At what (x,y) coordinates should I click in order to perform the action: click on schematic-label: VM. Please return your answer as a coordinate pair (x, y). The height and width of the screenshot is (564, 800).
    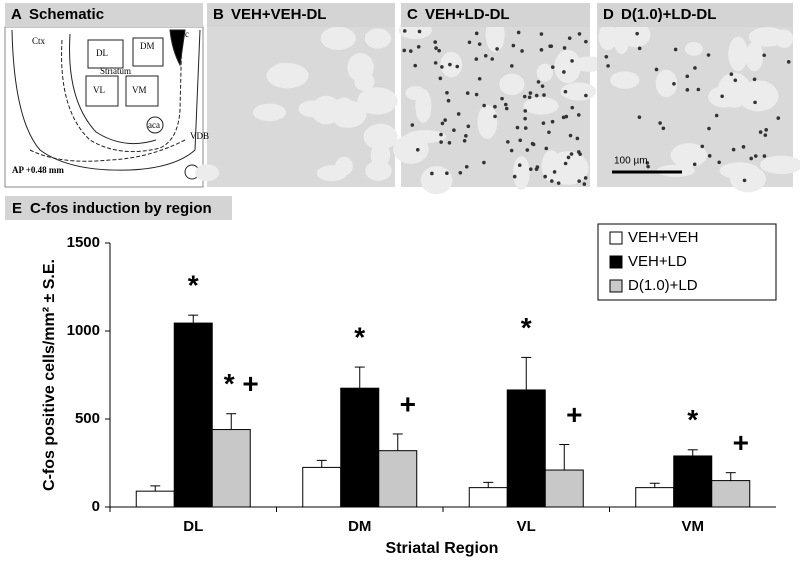
    Looking at the image, I should click on (139, 90).